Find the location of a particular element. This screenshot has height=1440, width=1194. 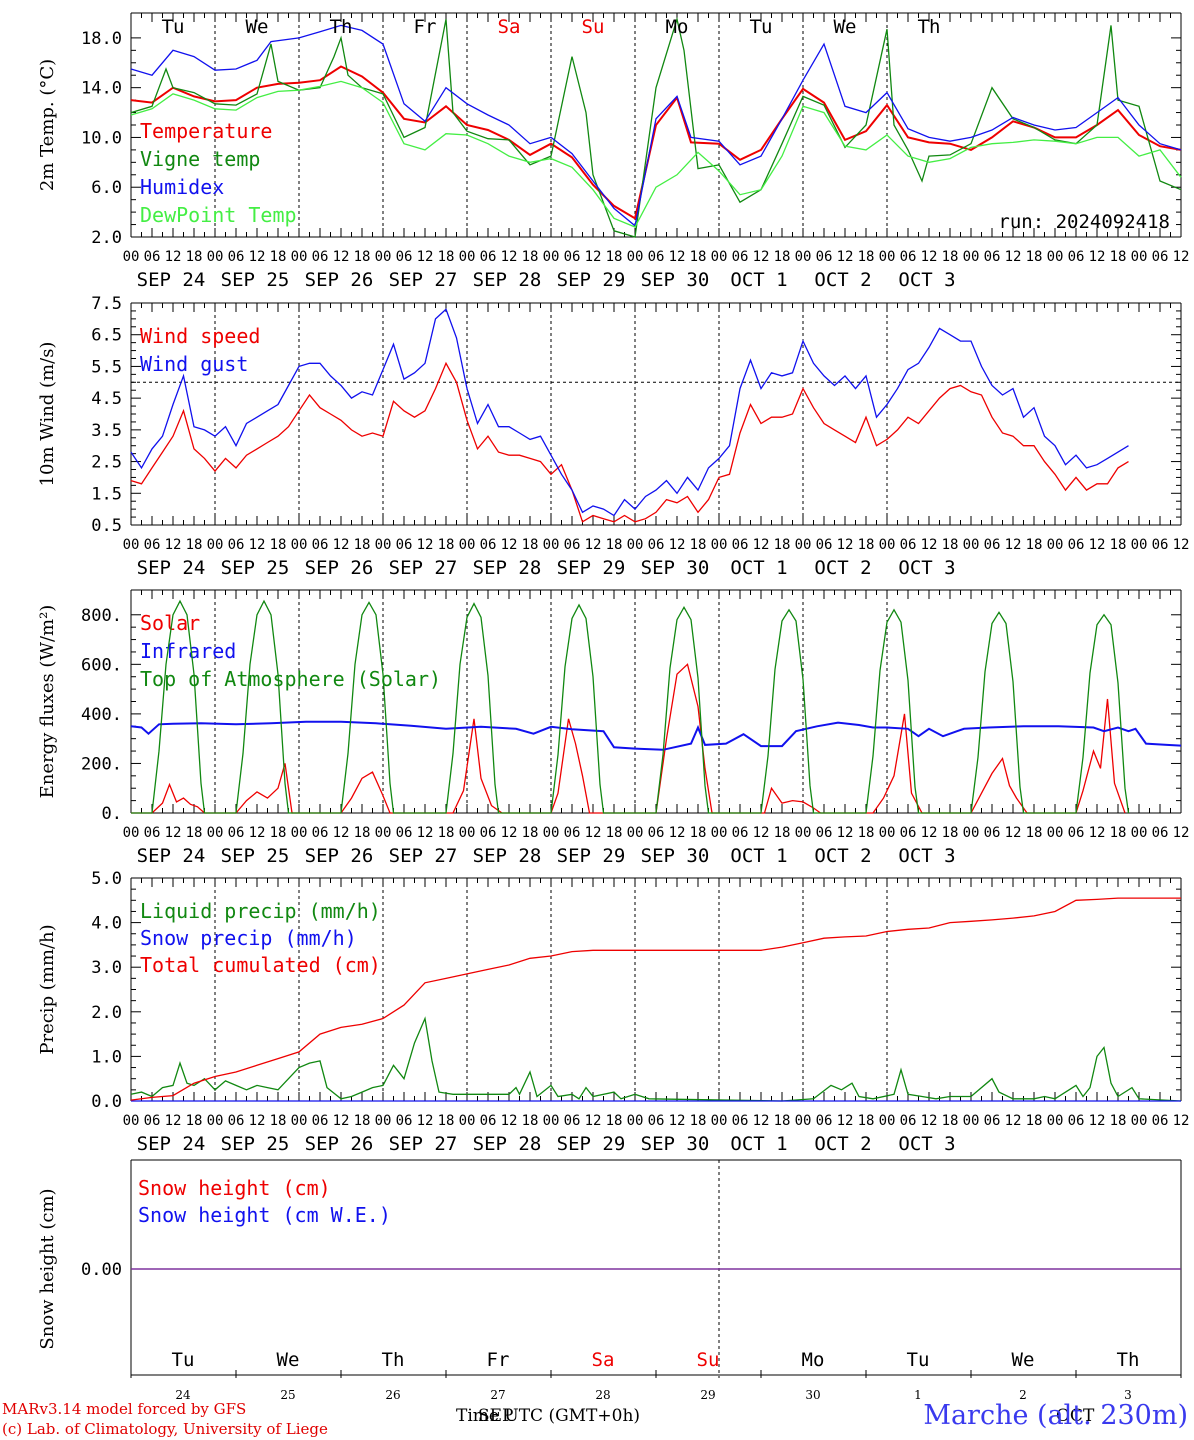

series-wind-gust is located at coordinates (629, 412).